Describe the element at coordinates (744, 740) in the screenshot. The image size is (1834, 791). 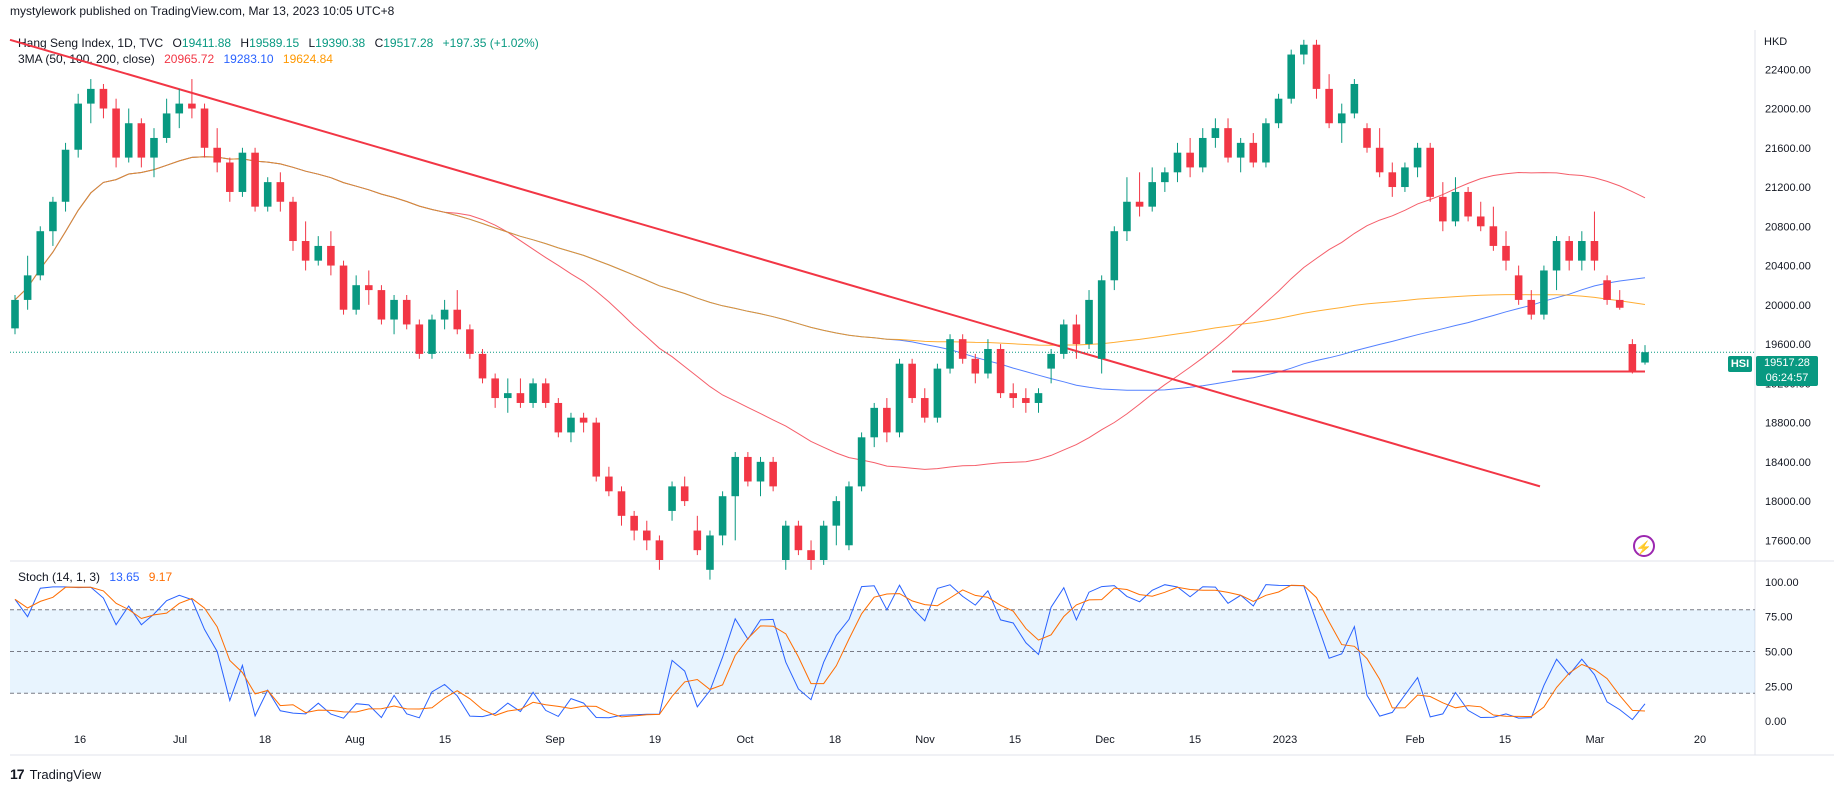
I see `time-tick-label: Oct` at that location.